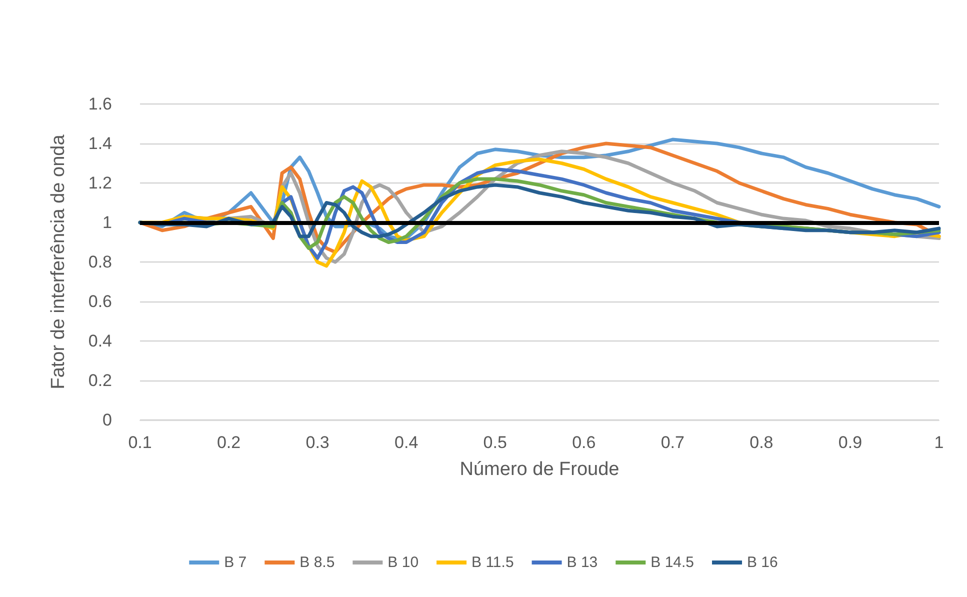 This screenshot has width=967, height=597. What do you see at coordinates (493, 562) in the screenshot?
I see `legend-label: B 11.5` at bounding box center [493, 562].